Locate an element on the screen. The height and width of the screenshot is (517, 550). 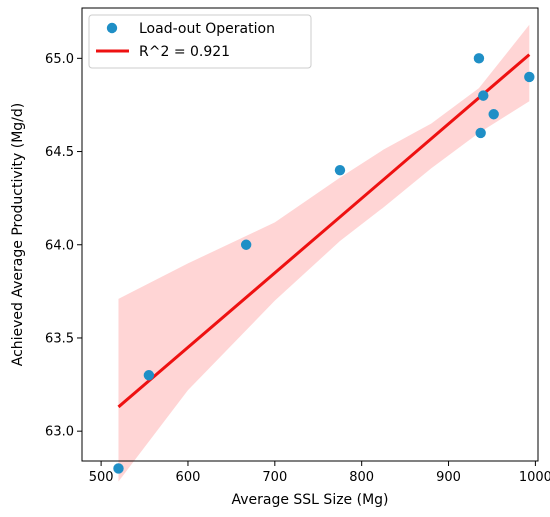
y-tick-label: 63.0 is located at coordinates (59, 432).